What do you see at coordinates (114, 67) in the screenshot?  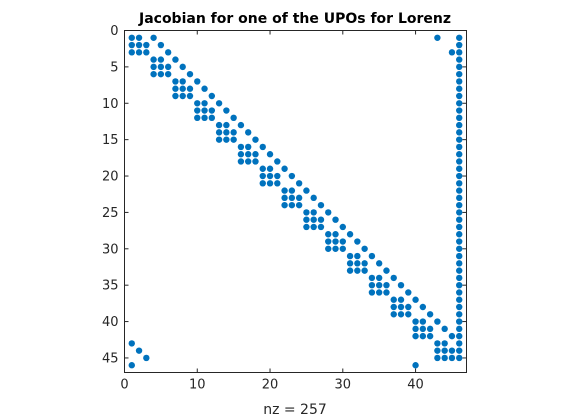 I see `y-tick-label: 5` at bounding box center [114, 67].